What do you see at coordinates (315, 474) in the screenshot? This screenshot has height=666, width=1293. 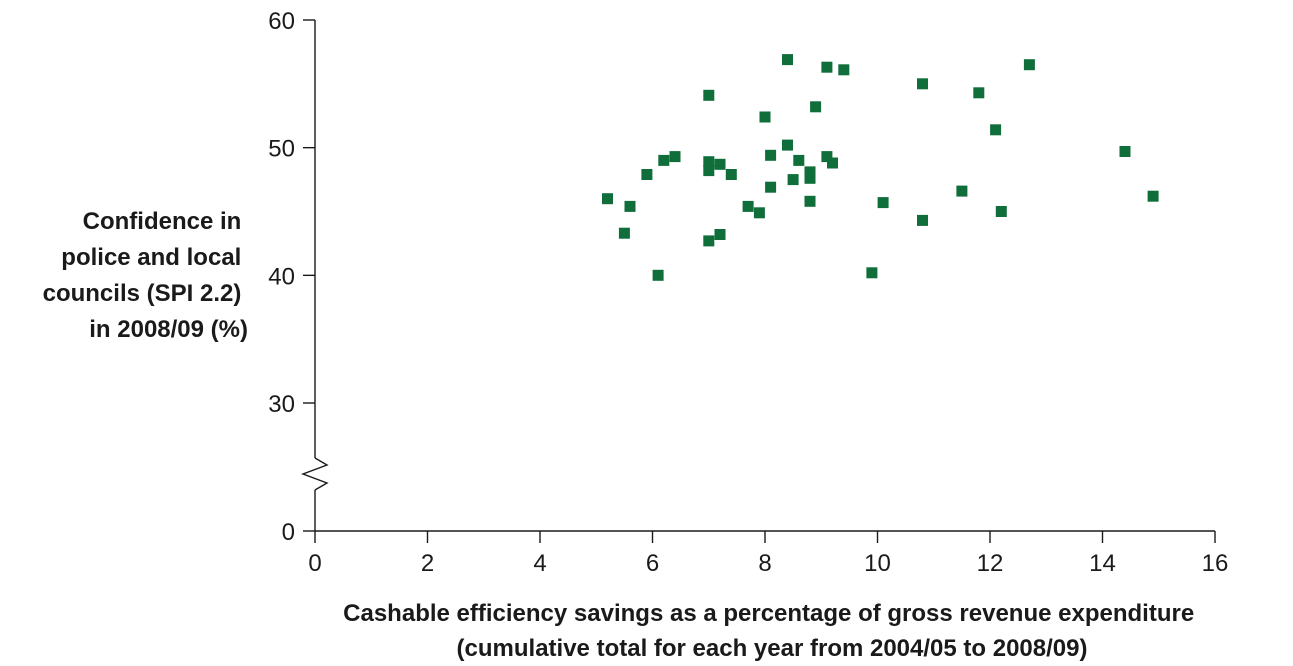 I see `y-axis-break-zigzag` at bounding box center [315, 474].